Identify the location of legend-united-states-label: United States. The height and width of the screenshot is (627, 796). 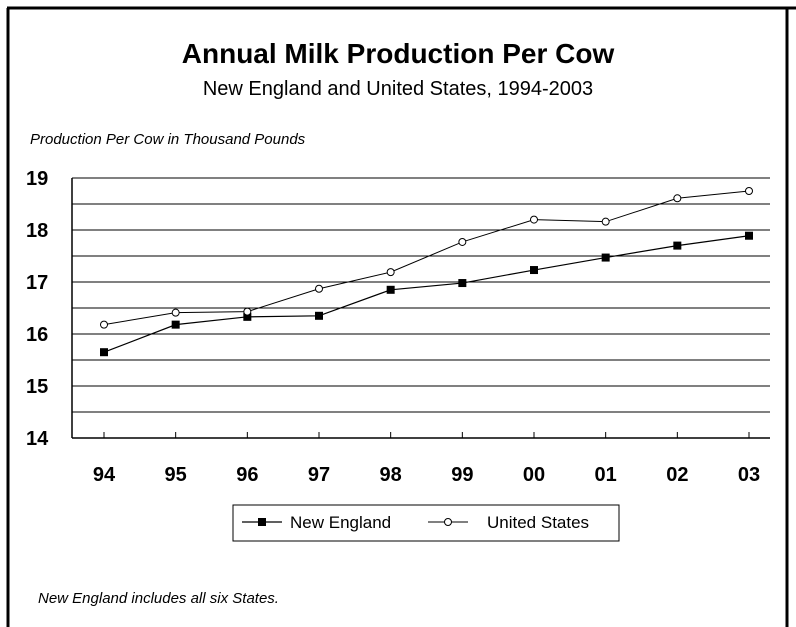
(538, 522).